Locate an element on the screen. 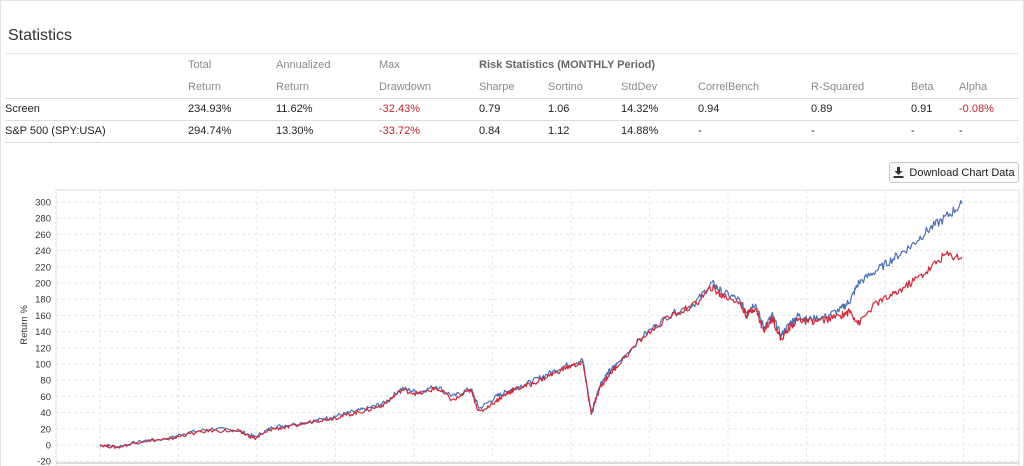 This screenshot has width=1024, height=466. header-max: Max is located at coordinates (389, 65).